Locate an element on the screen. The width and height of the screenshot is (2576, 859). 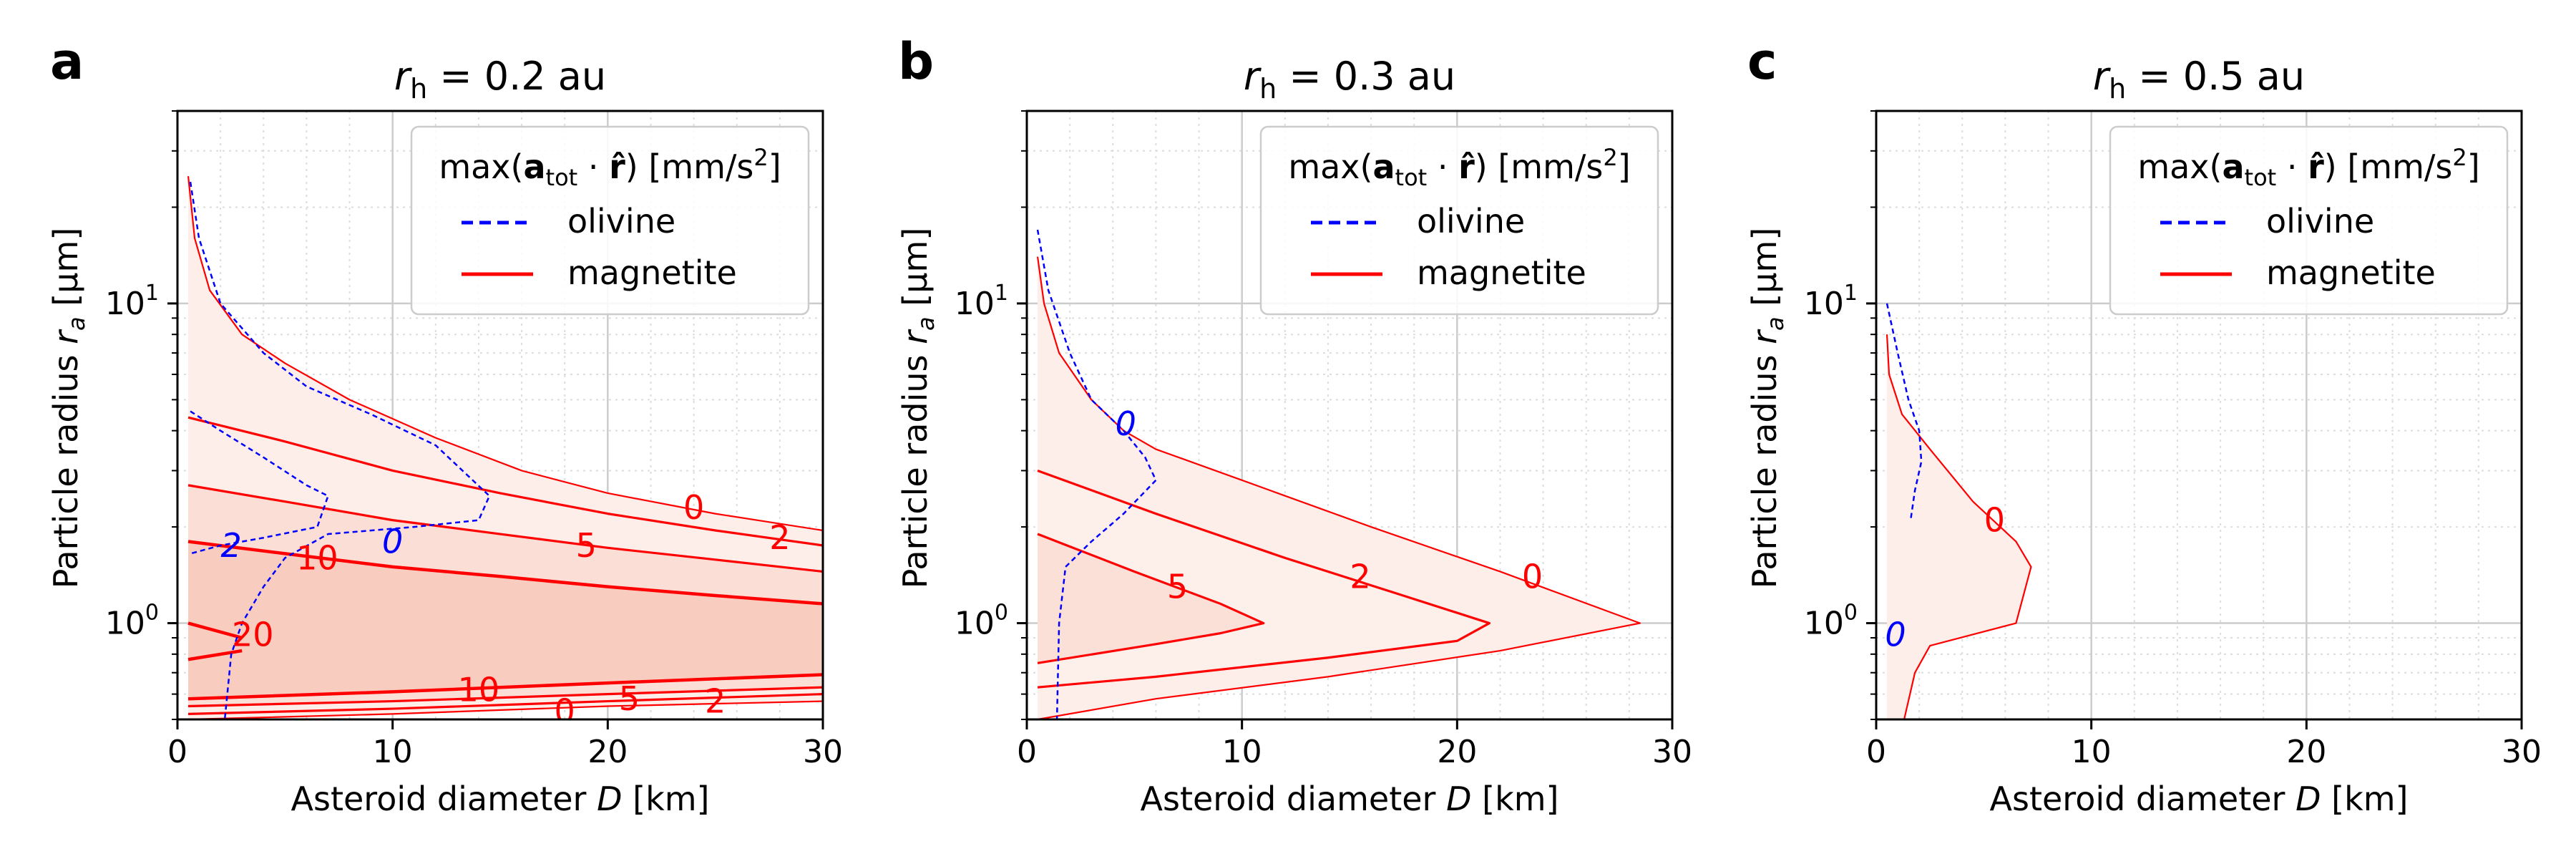
panel-title: rh = 0.2 au is located at coordinates (500, 79).